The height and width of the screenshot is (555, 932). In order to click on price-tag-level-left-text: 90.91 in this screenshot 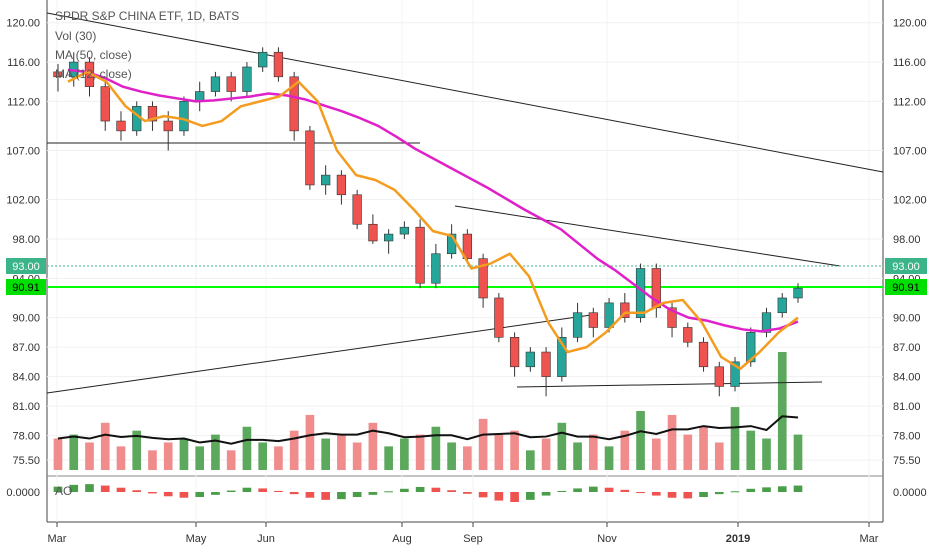, I will do `click(26, 288)`.